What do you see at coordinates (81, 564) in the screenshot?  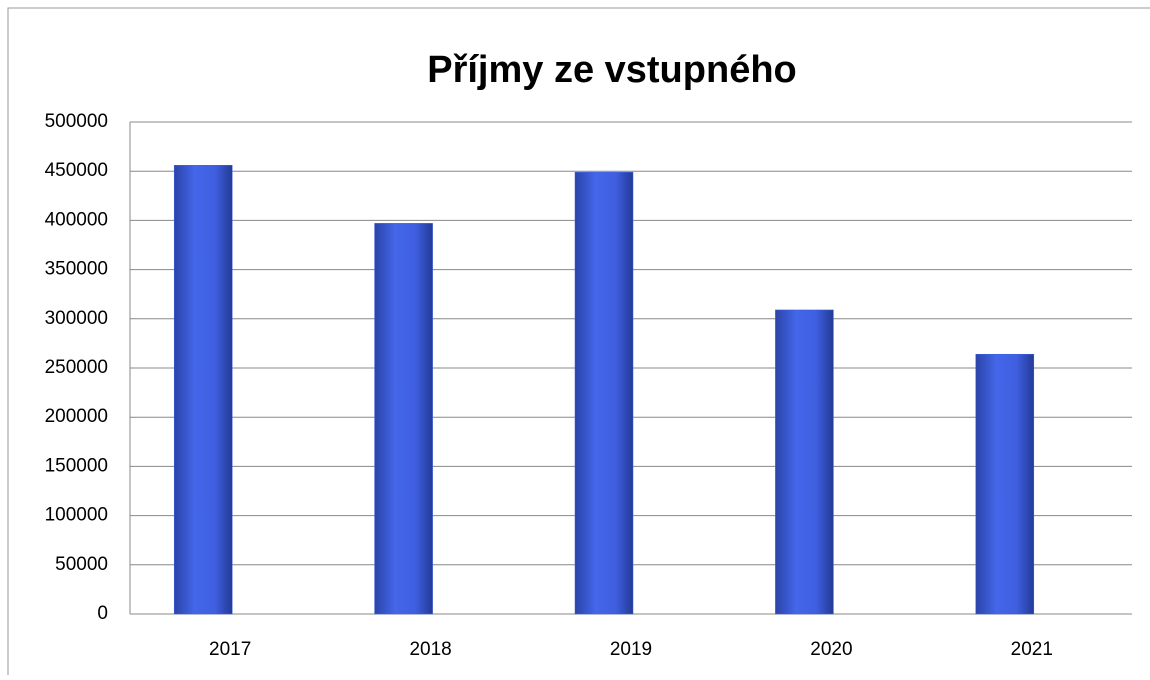 I see `y-tick-label: 50000` at bounding box center [81, 564].